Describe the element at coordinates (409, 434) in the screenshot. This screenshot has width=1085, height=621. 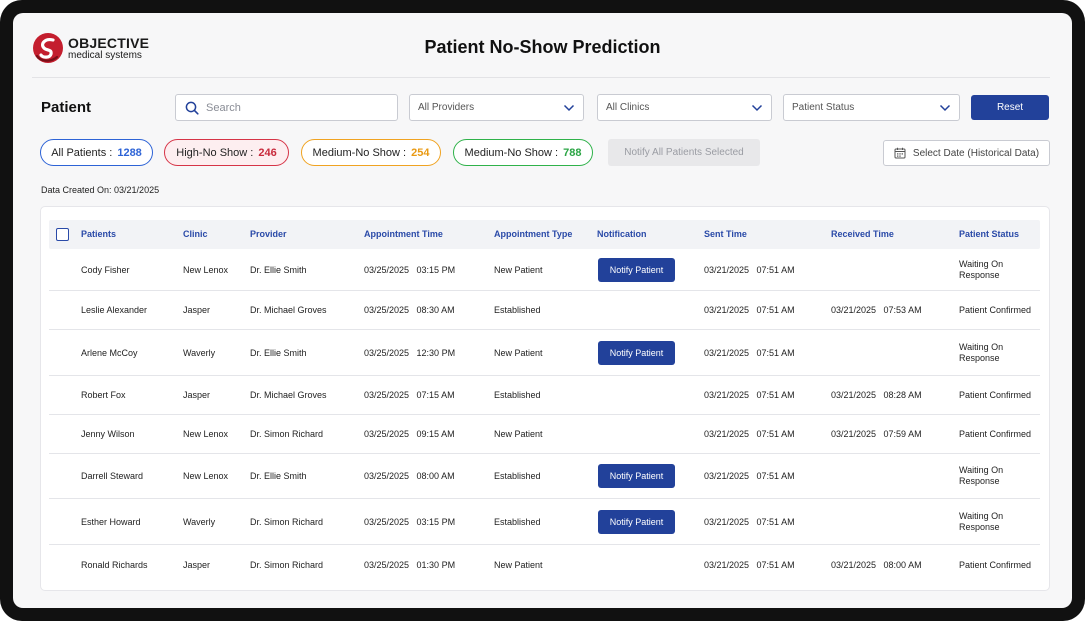
I see `cell-appointment-time: 03/25/2025 09:15 AM` at that location.